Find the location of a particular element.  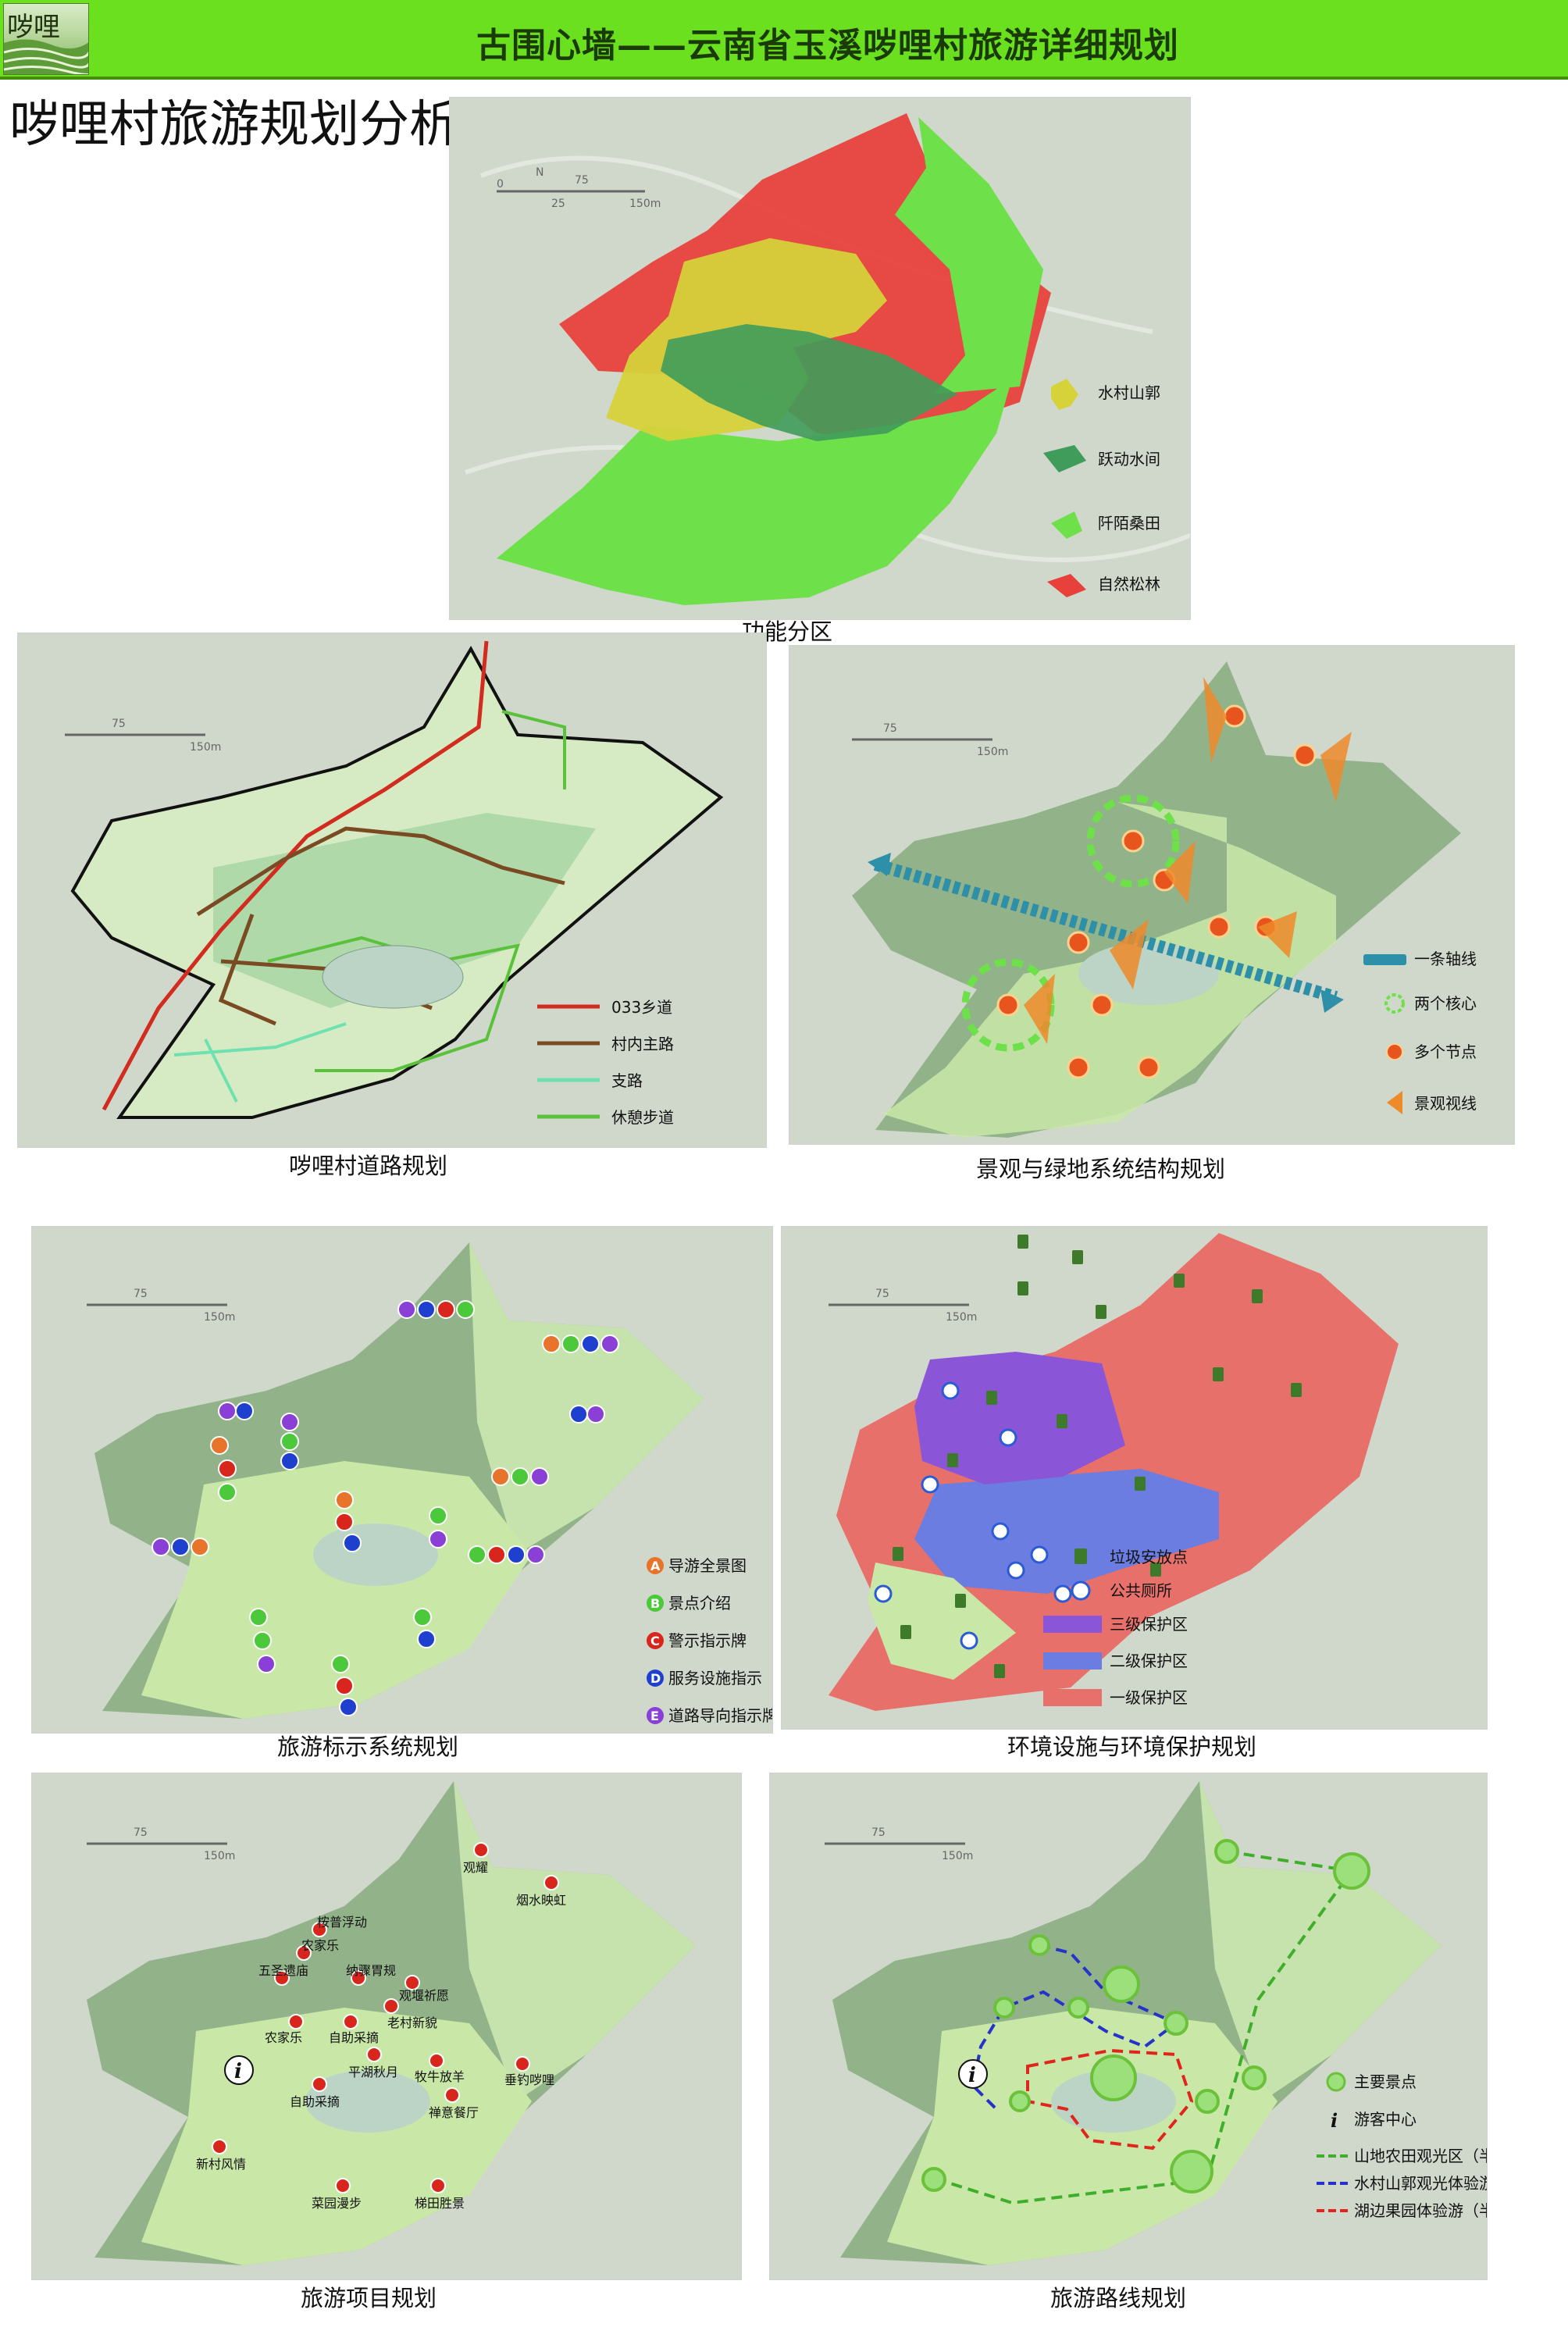

legend-label-4: 水村山郭观光体验游（一日游） is located at coordinates (1421, 2183).